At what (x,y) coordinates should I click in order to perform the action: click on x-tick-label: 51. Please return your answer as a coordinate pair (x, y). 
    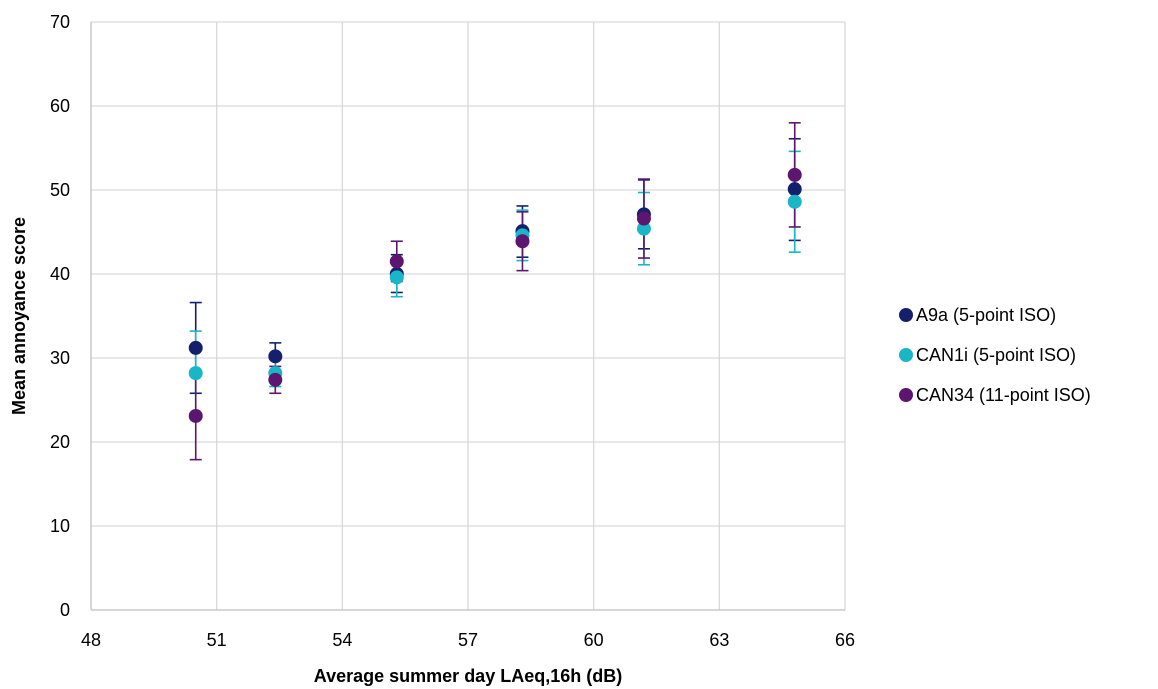
    Looking at the image, I should click on (217, 640).